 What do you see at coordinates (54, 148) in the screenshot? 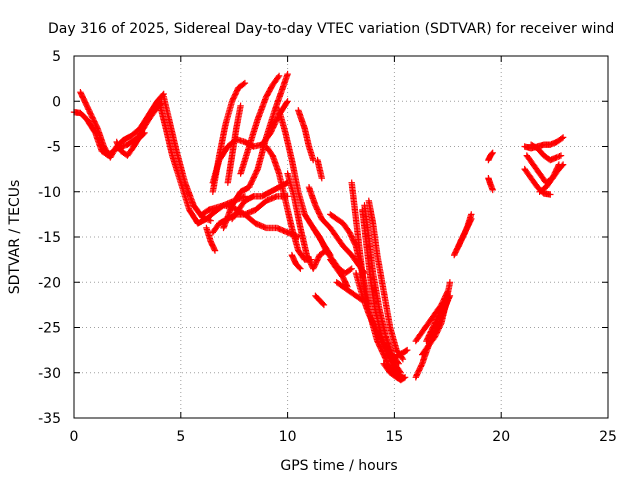
I see `y-tick-label: -5` at bounding box center [54, 148].